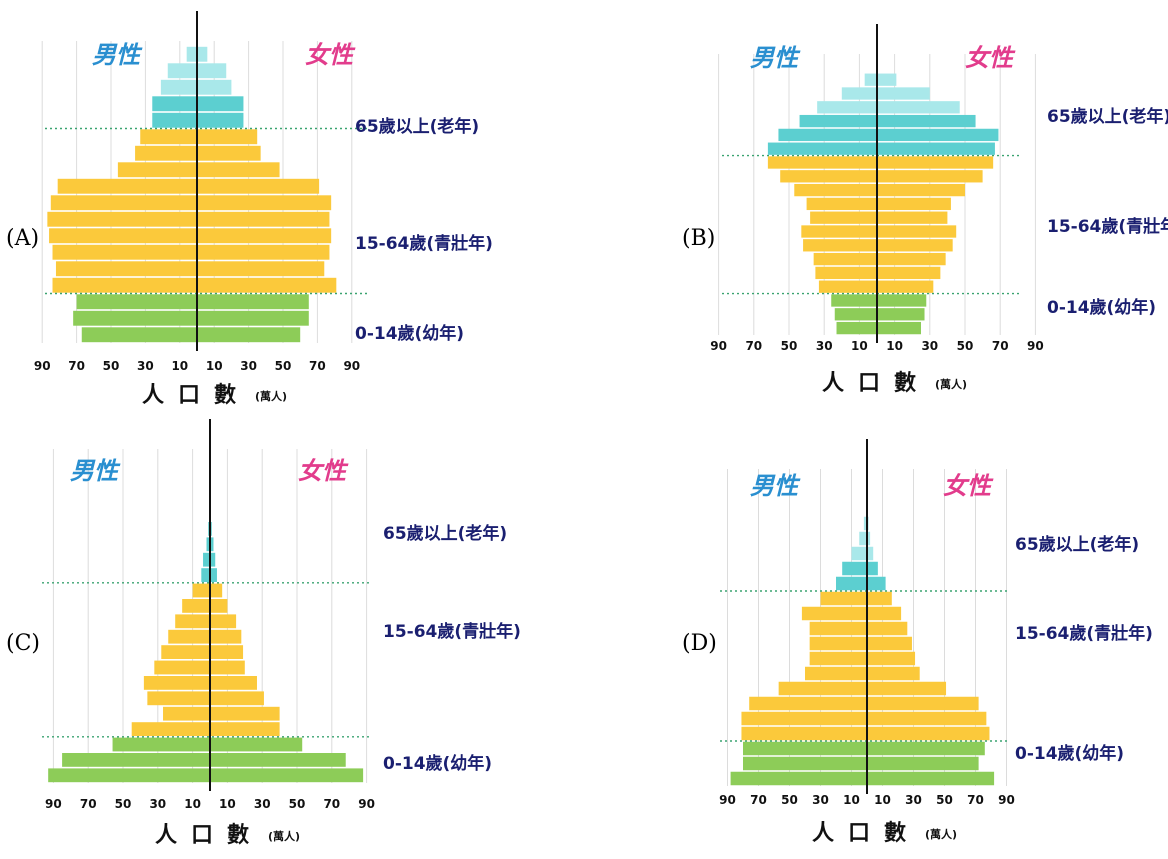 Image resolution: width=1168 pixels, height=859 pixels. Describe the element at coordinates (53, 804) in the screenshot. I see `tick-label-0: 90` at that location.